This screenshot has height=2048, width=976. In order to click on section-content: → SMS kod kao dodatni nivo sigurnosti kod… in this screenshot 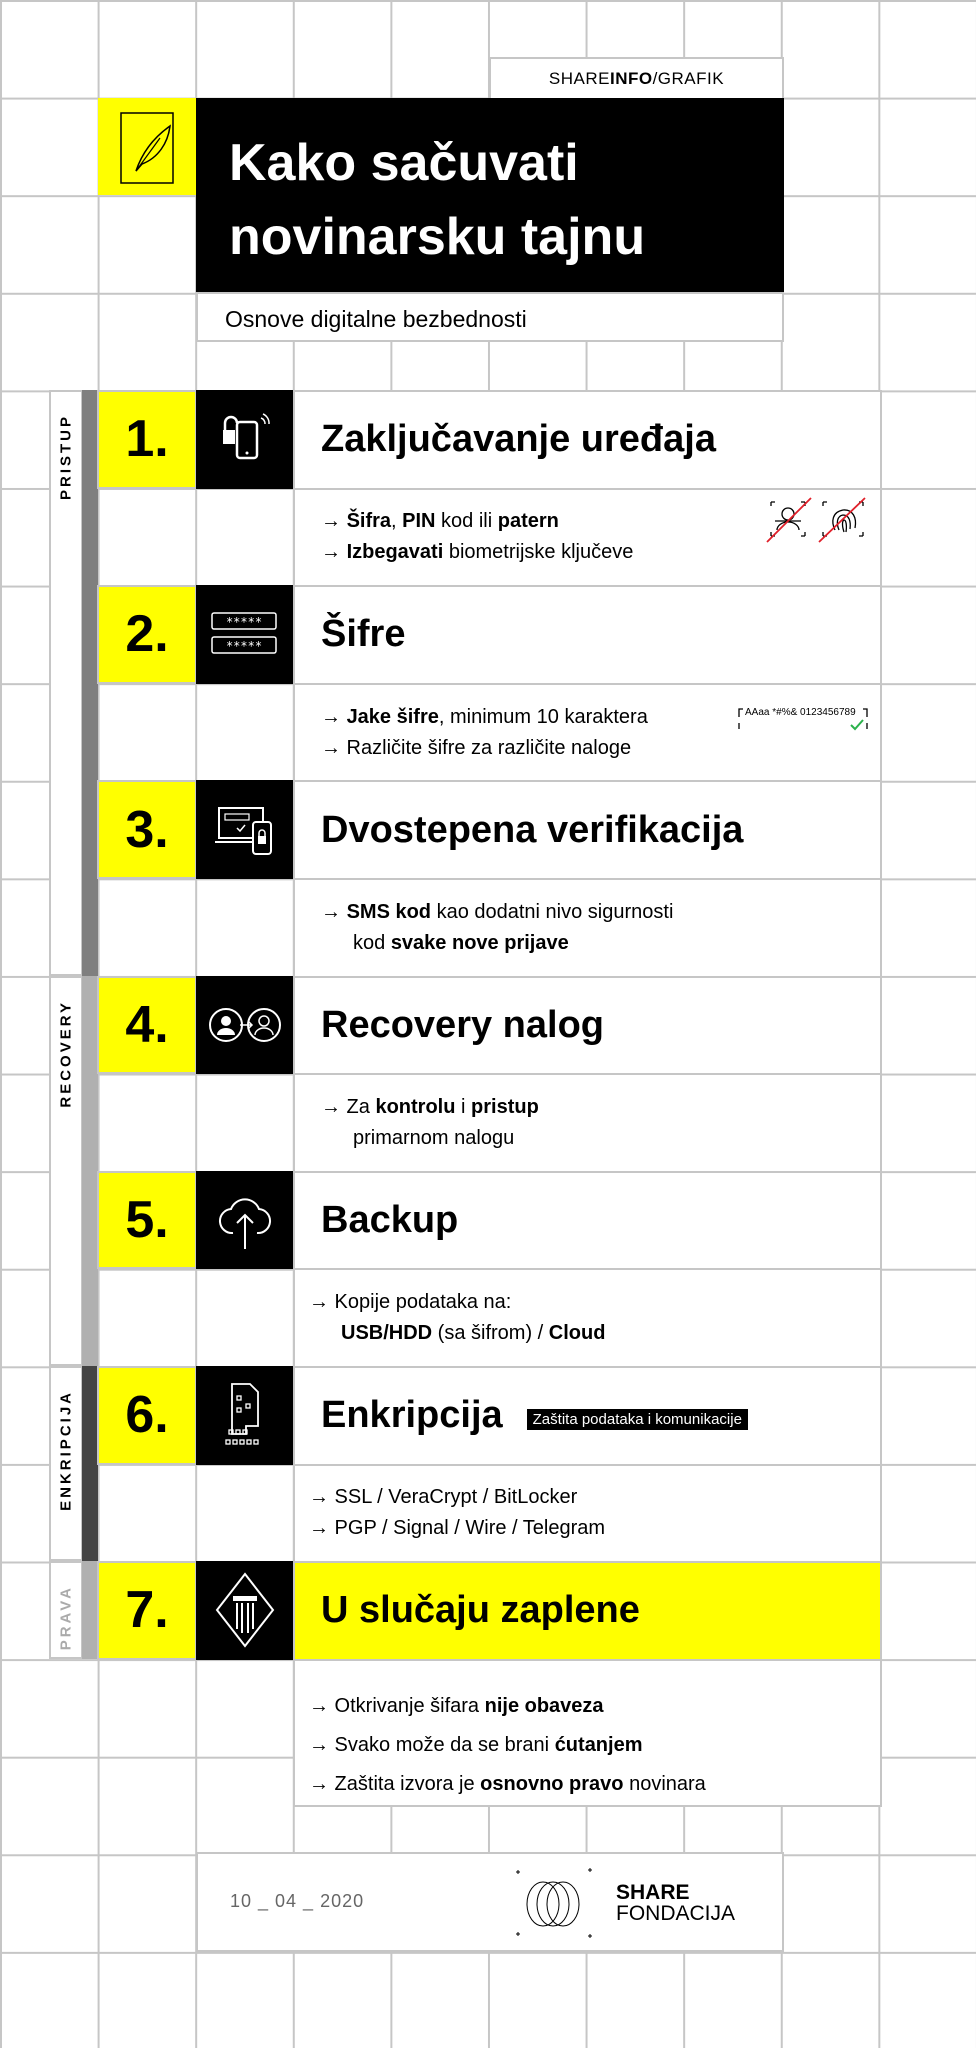, I will do `click(587, 928)`.